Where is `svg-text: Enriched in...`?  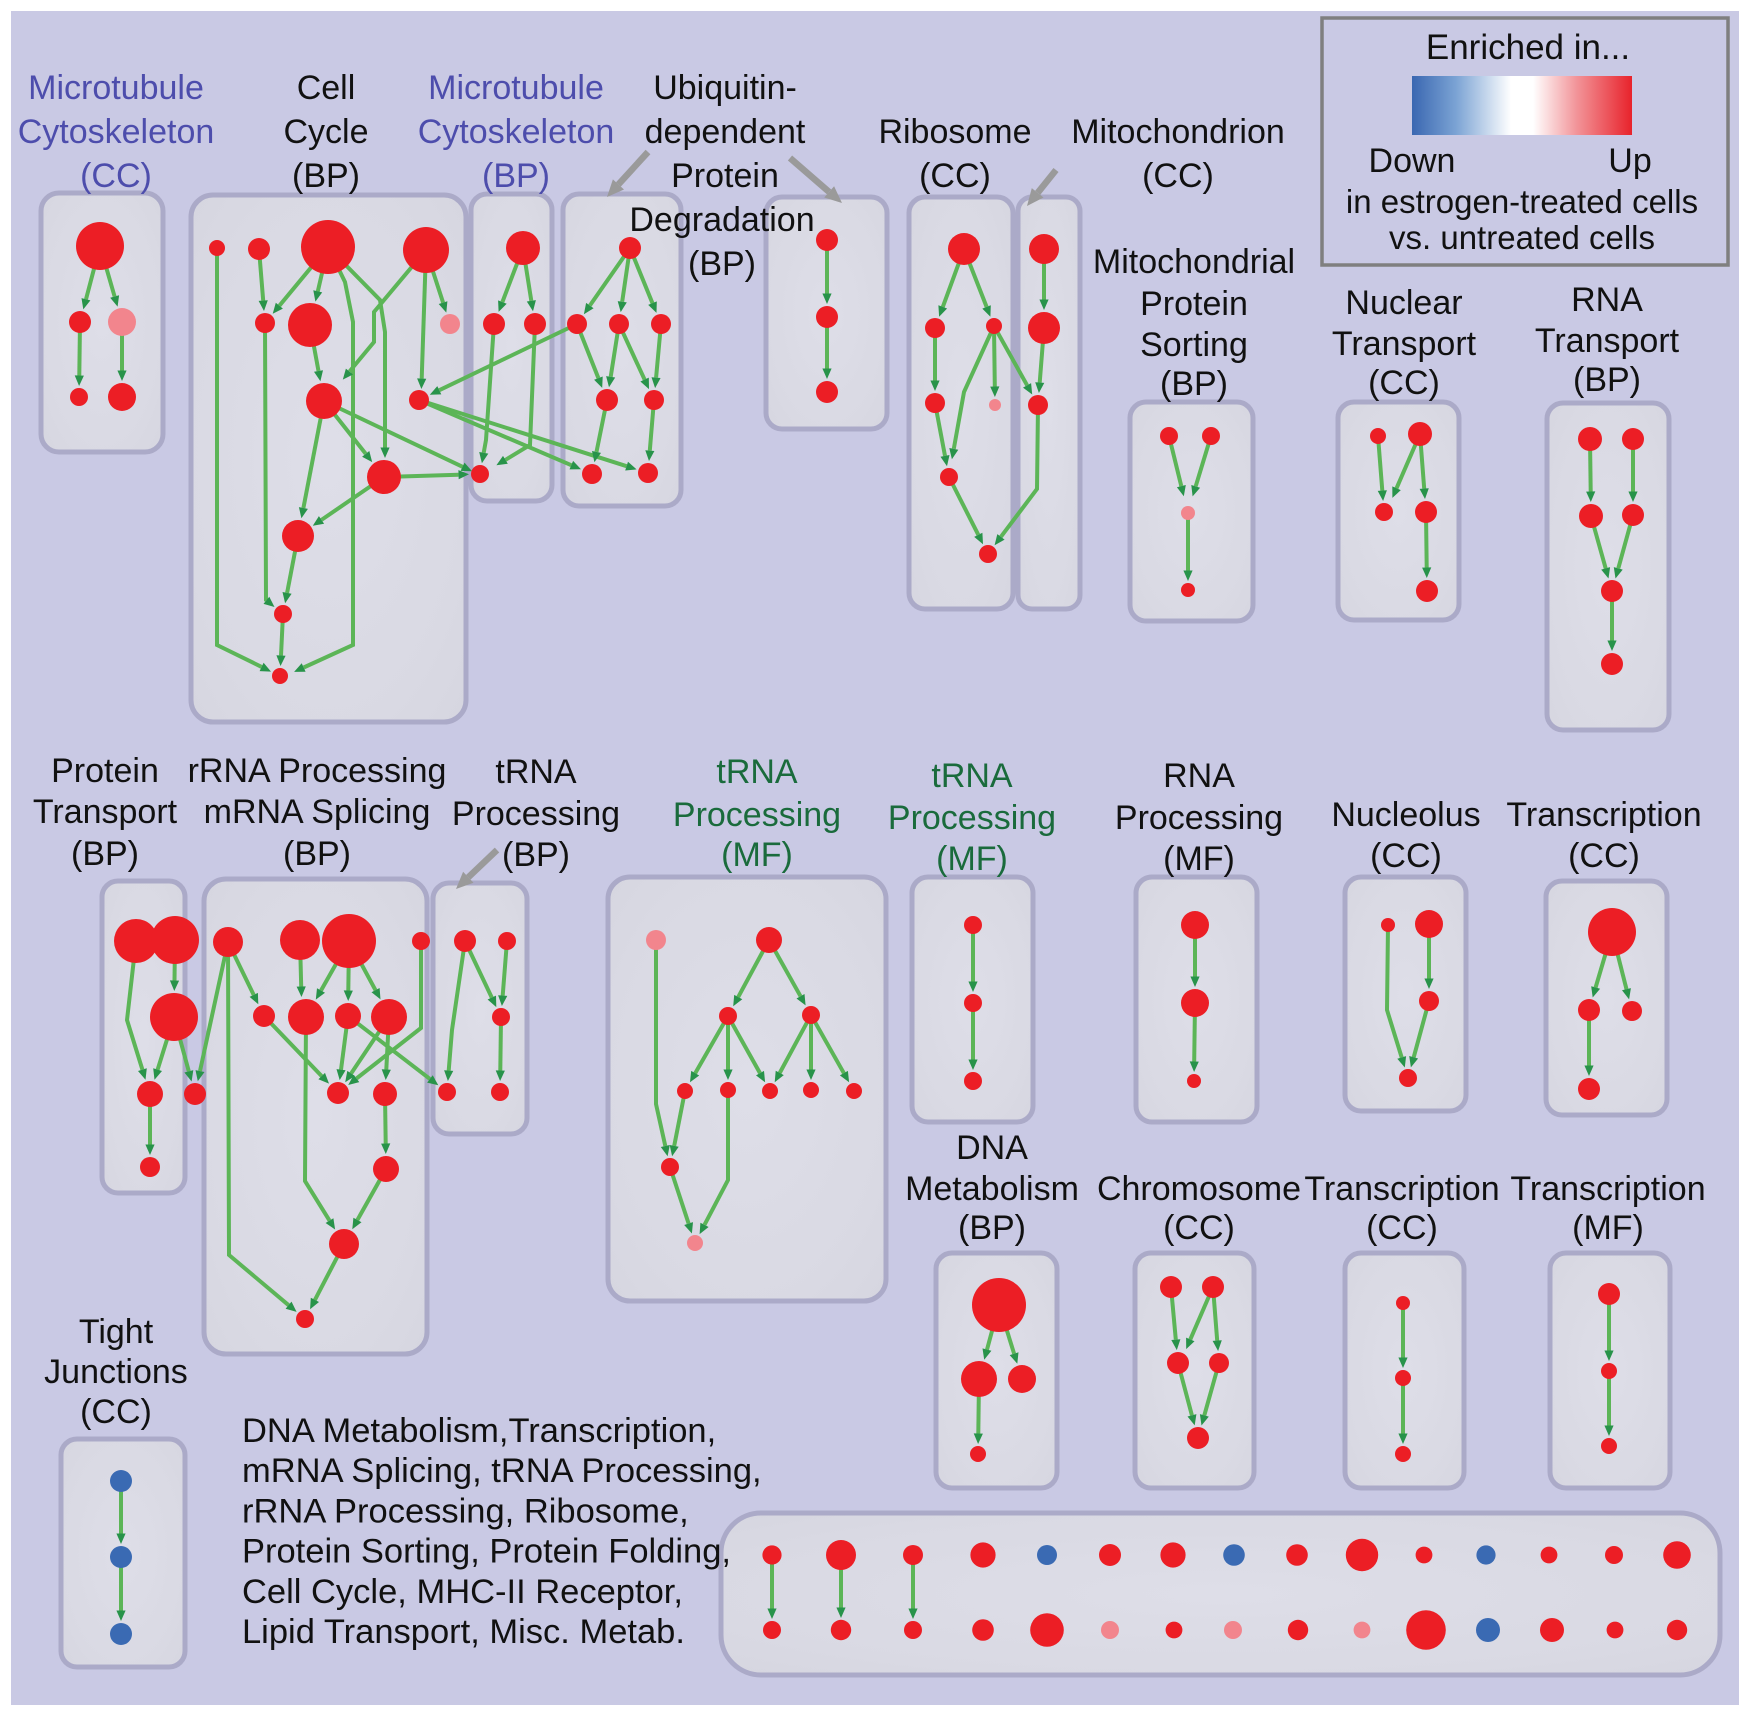 svg-text: Enriched in... is located at coordinates (1528, 47).